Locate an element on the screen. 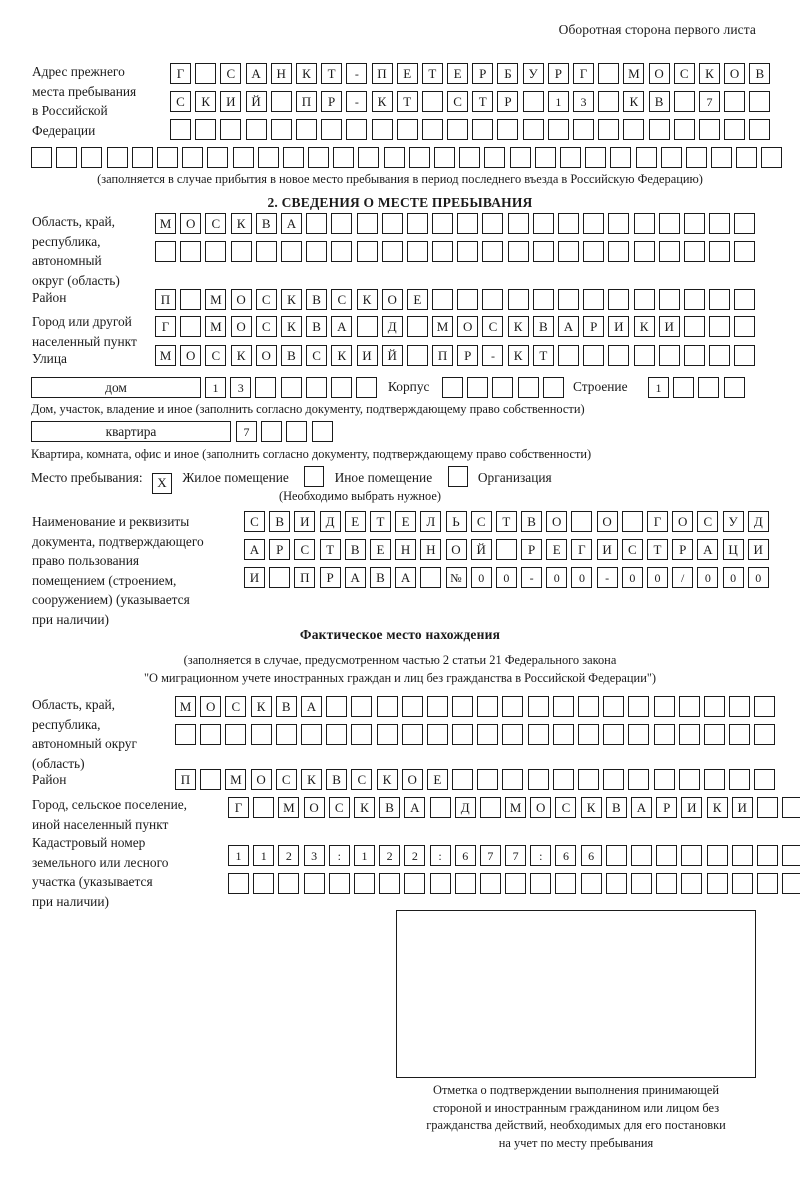 This screenshot has width=800, height=1180. cadastral-cell-2: 1 is located at coordinates (264, 855).